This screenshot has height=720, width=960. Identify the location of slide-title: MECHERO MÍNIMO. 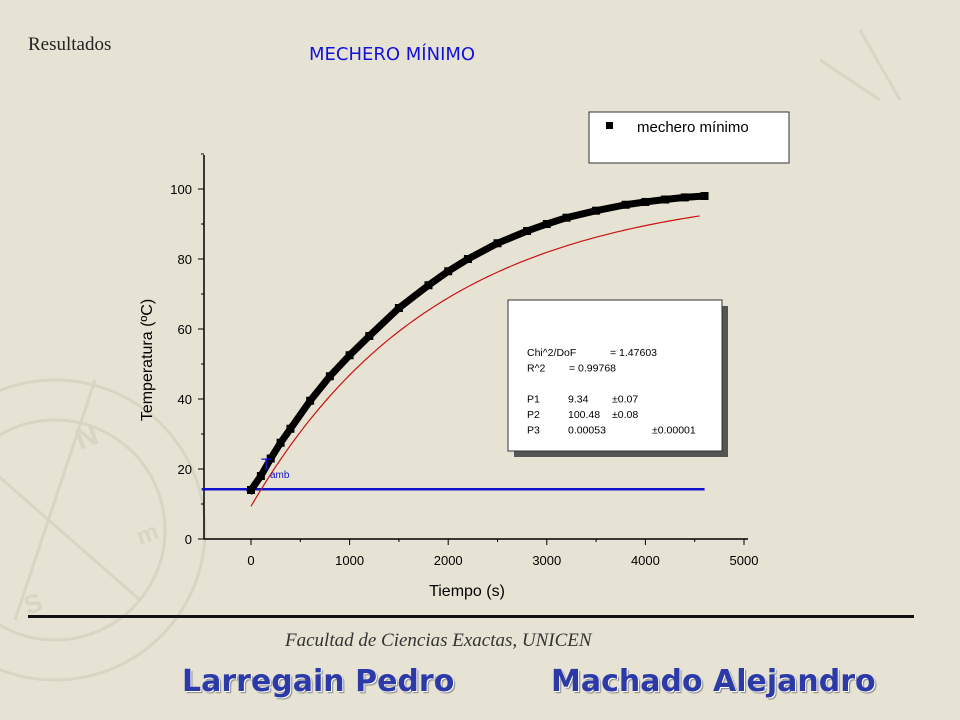
(392, 54).